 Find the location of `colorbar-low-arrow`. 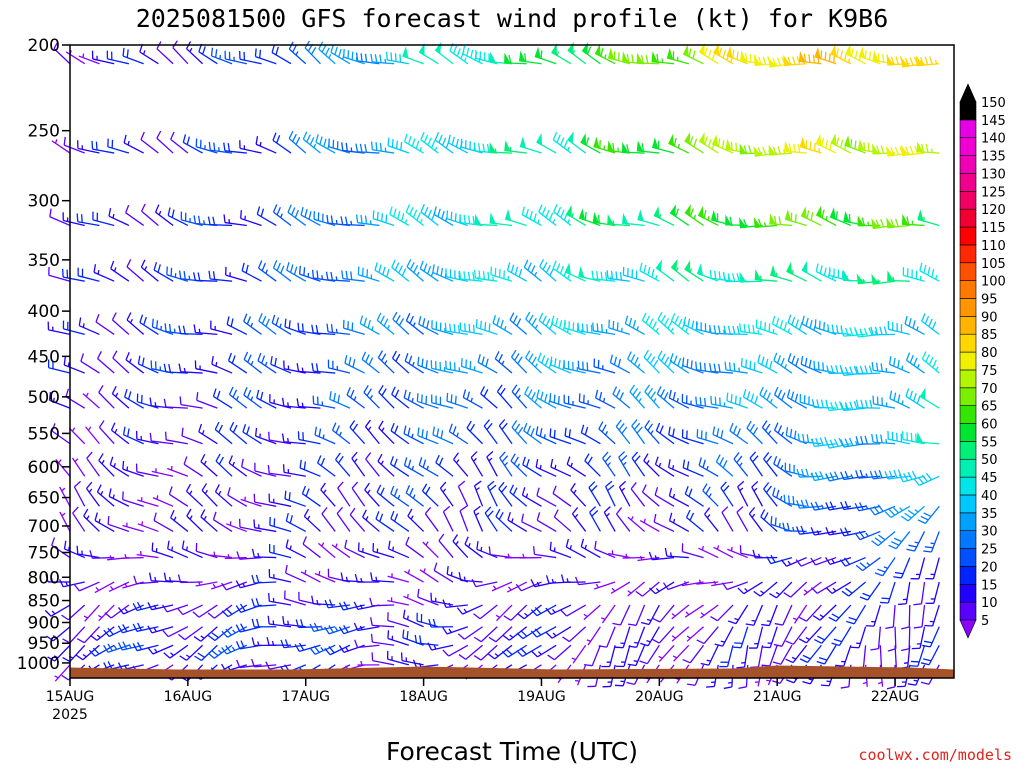

colorbar-low-arrow is located at coordinates (968, 629).